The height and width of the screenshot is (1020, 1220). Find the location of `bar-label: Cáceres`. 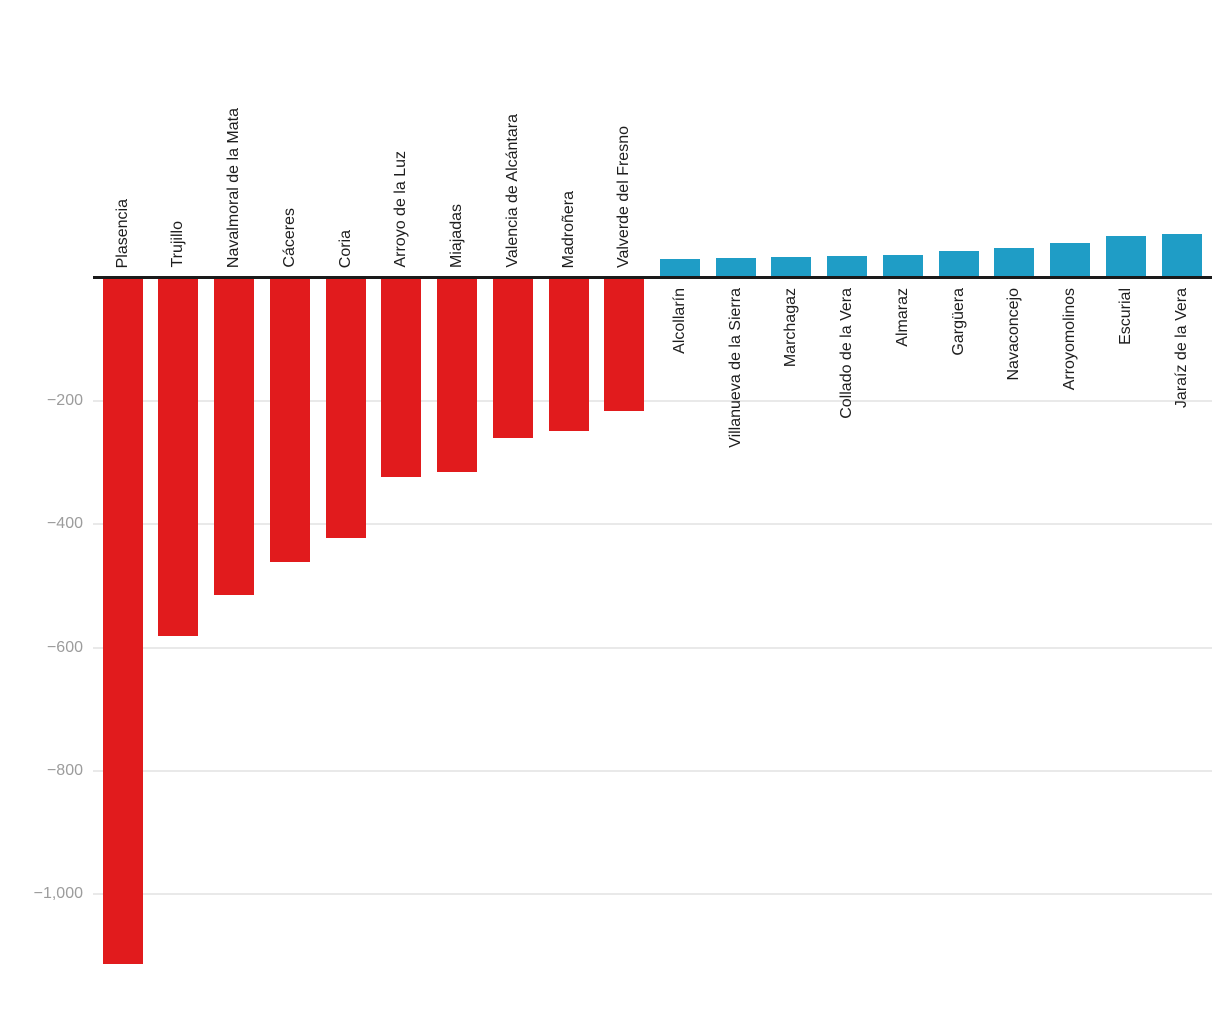

bar-label: Cáceres is located at coordinates (289, 238).